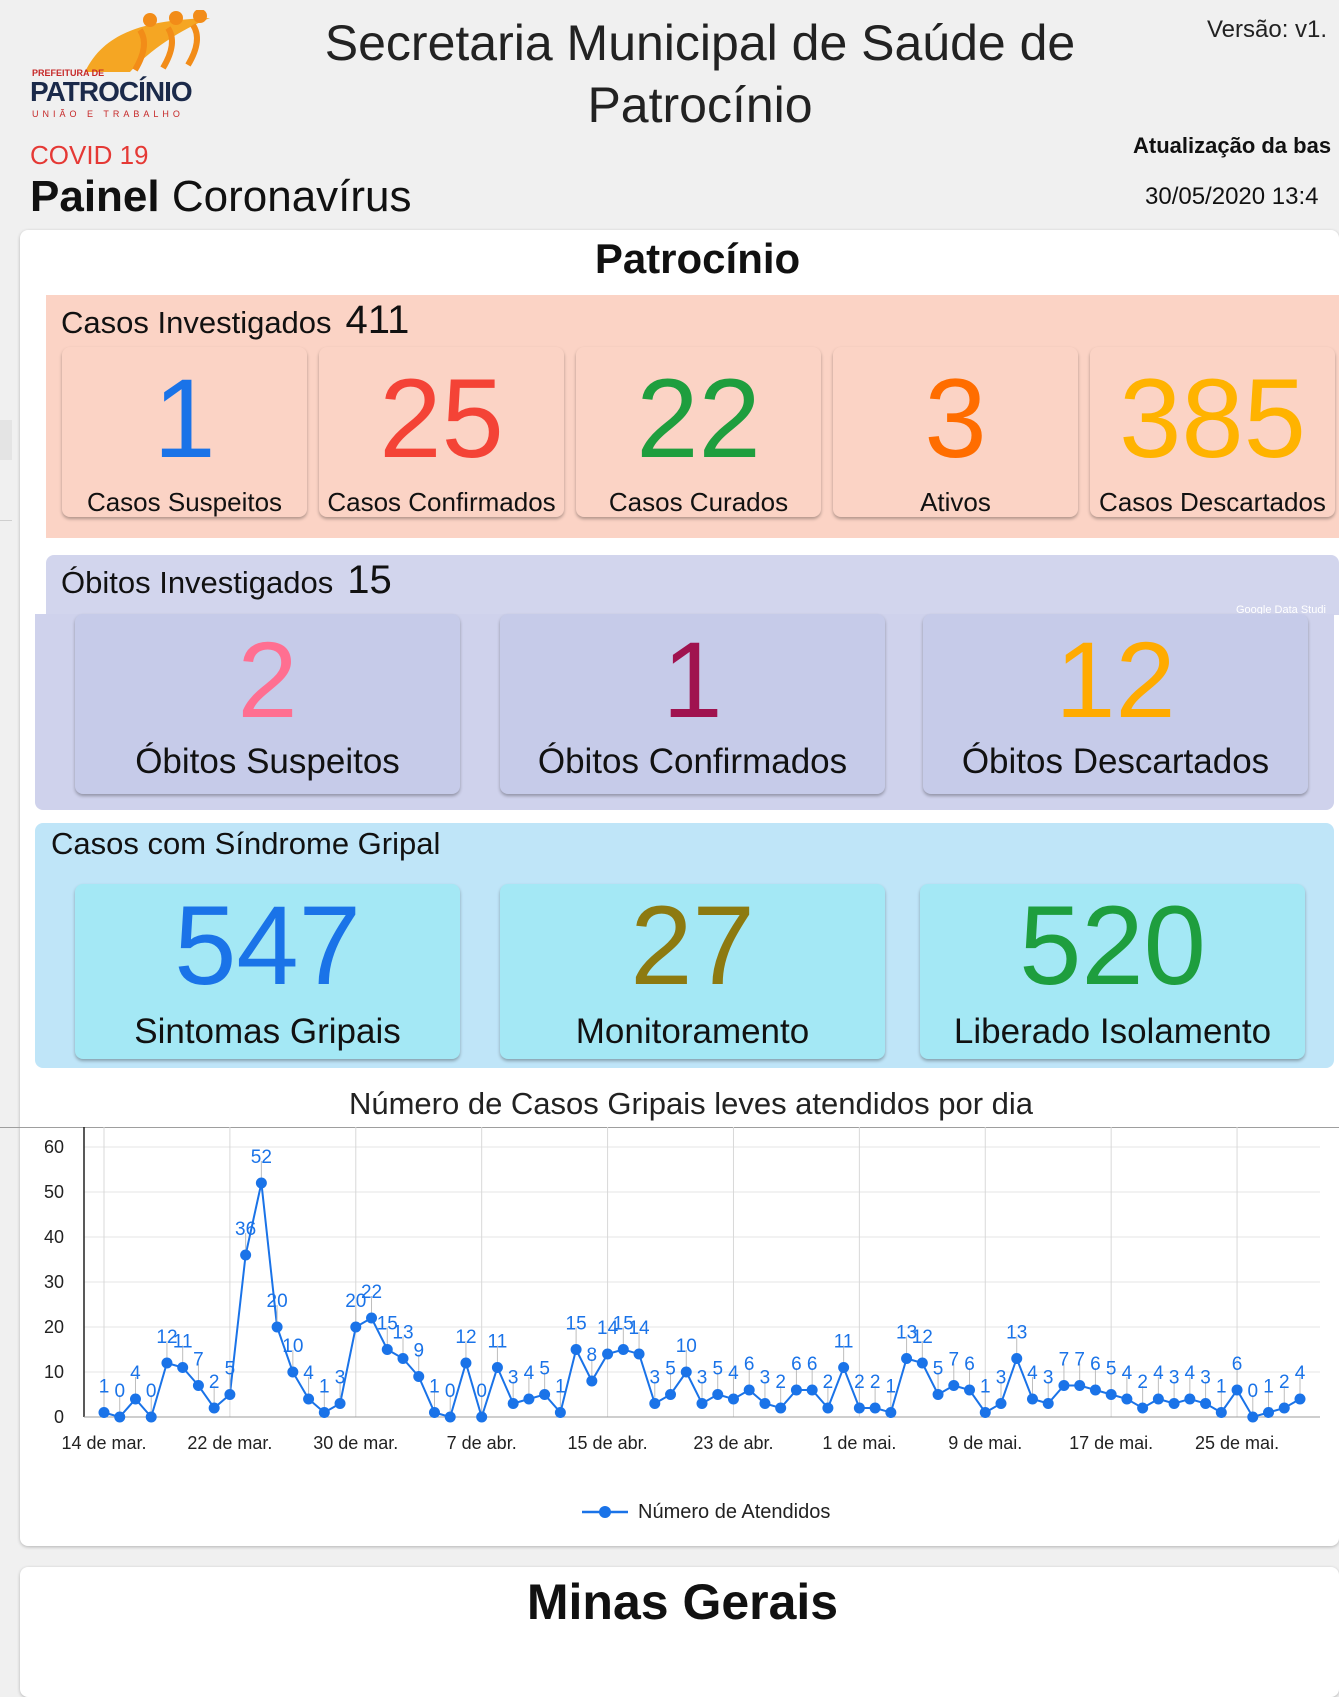 The width and height of the screenshot is (1339, 1697). What do you see at coordinates (692, 704) in the screenshot?
I see `tile-obitos-confirmados: 1 Óbitos Confirmados` at bounding box center [692, 704].